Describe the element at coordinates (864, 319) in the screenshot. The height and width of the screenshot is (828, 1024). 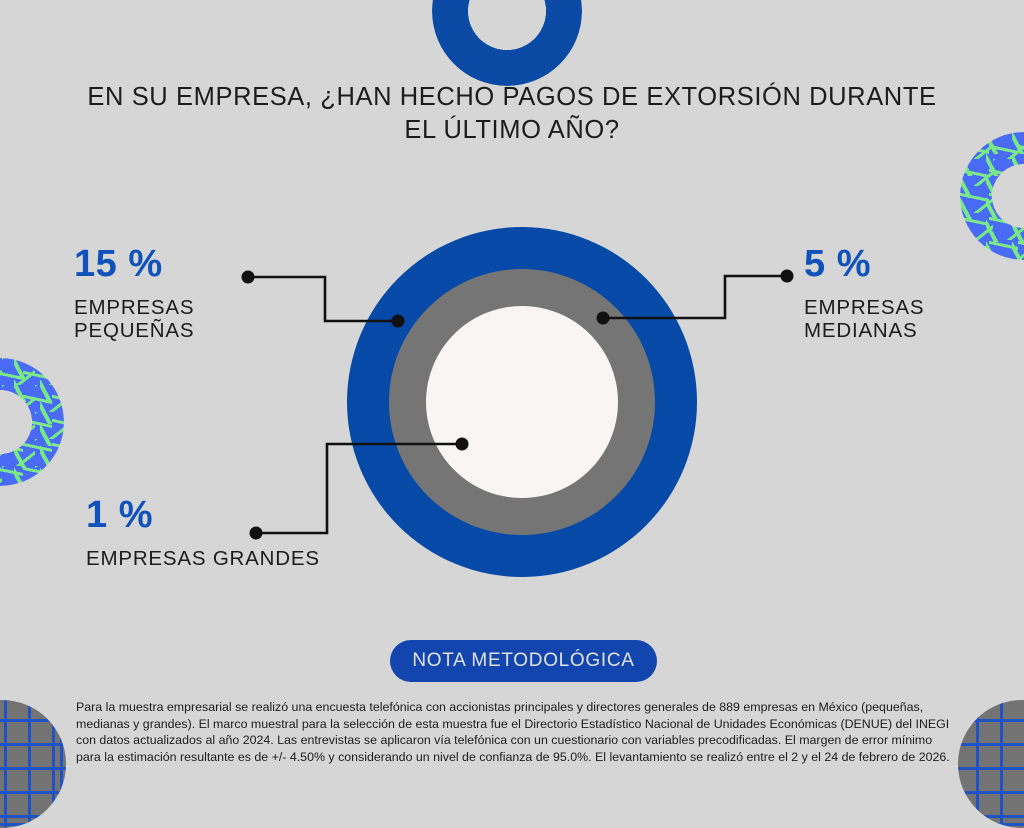
I see `callout-label-medianas: EMPRESAS MEDIANAS` at that location.